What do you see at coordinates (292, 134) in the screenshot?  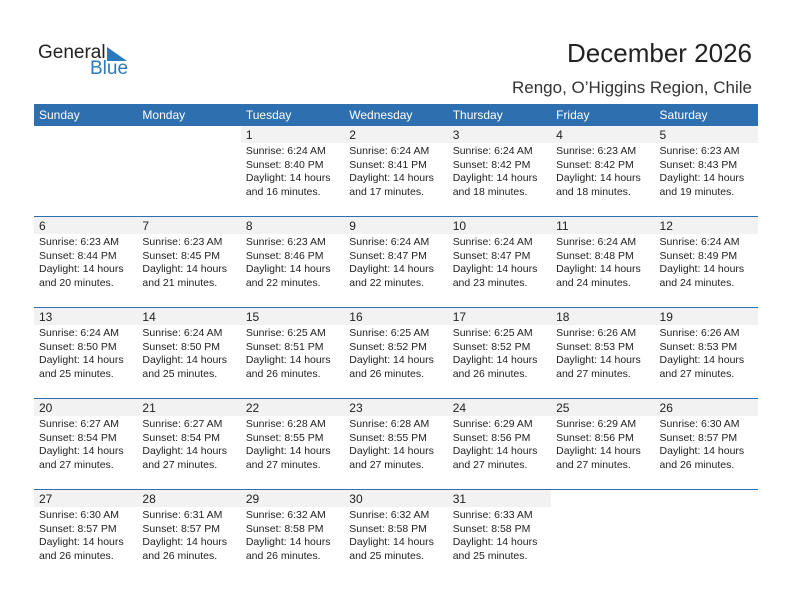 I see `day-number: 1` at bounding box center [292, 134].